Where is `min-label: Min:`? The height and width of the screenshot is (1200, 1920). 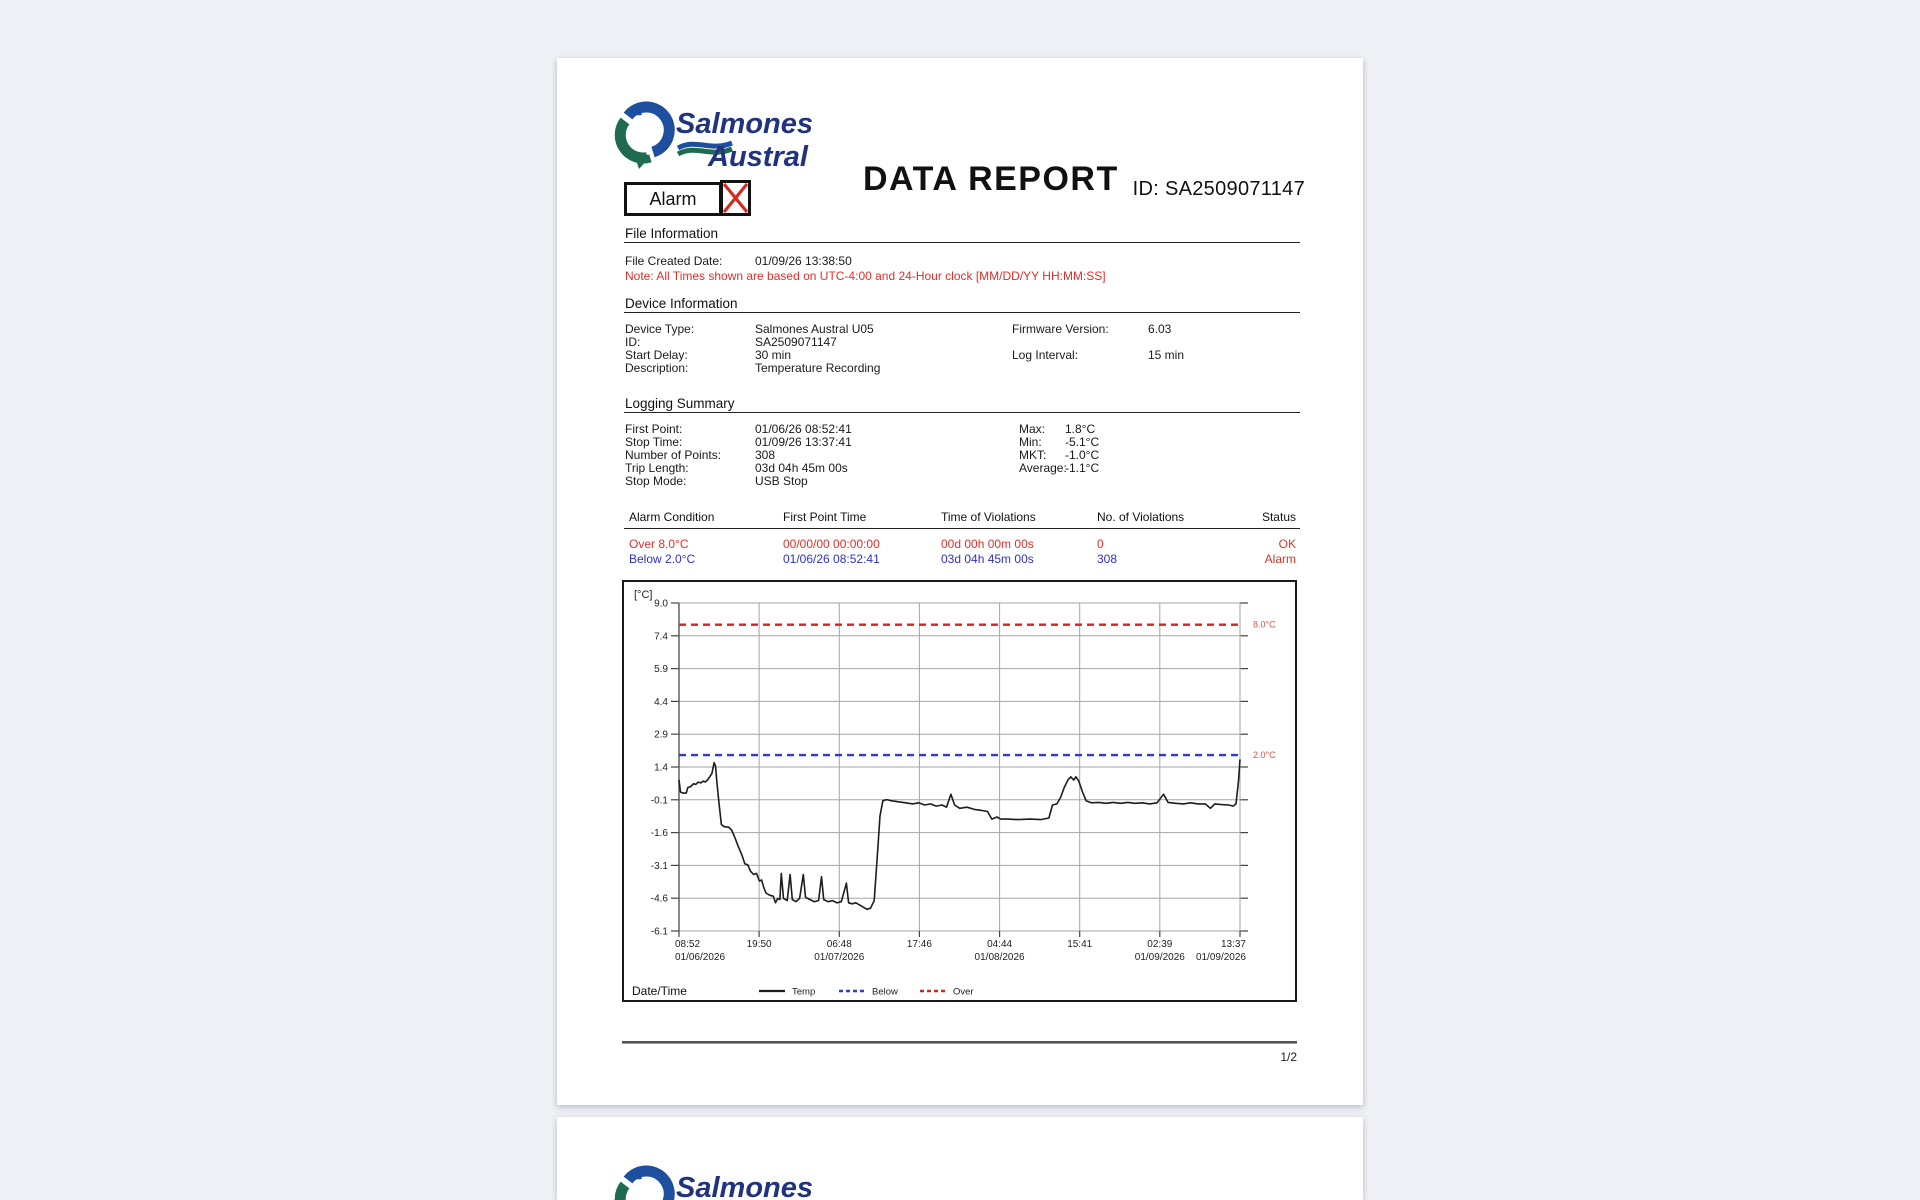
min-label: Min: is located at coordinates (1030, 442).